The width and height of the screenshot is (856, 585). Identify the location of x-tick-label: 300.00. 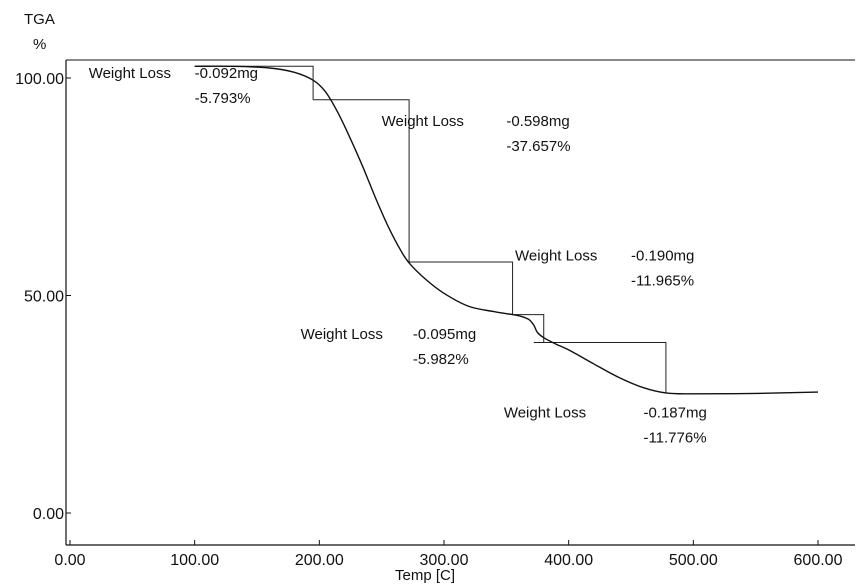
(444, 560).